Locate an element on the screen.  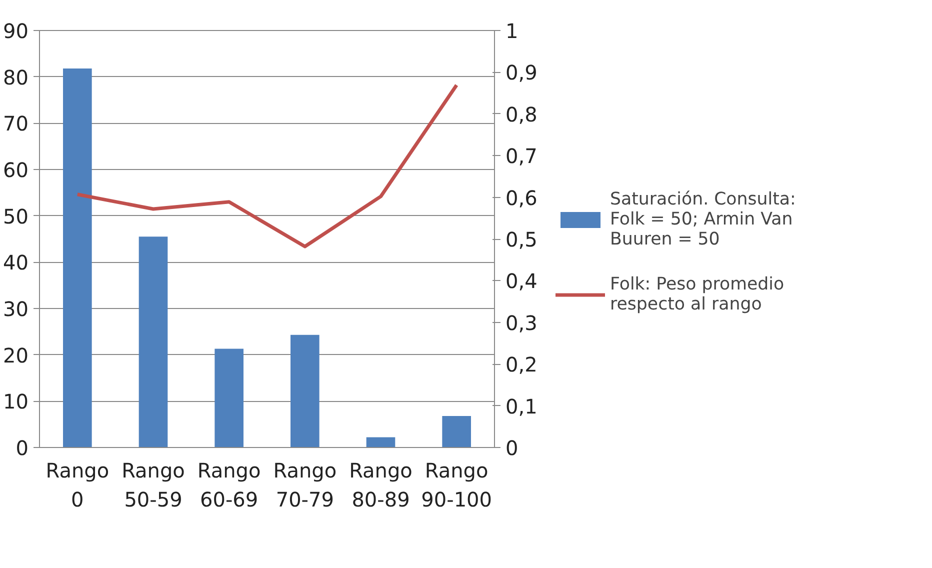
y-tick-label: 50 is located at coordinates (16, 216).